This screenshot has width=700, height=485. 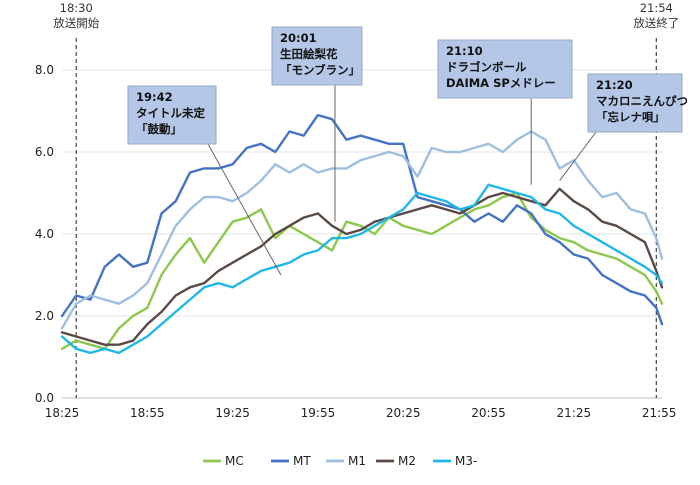 What do you see at coordinates (642, 101) in the screenshot?
I see `annotation-text: マカロニえんぴつ` at bounding box center [642, 101].